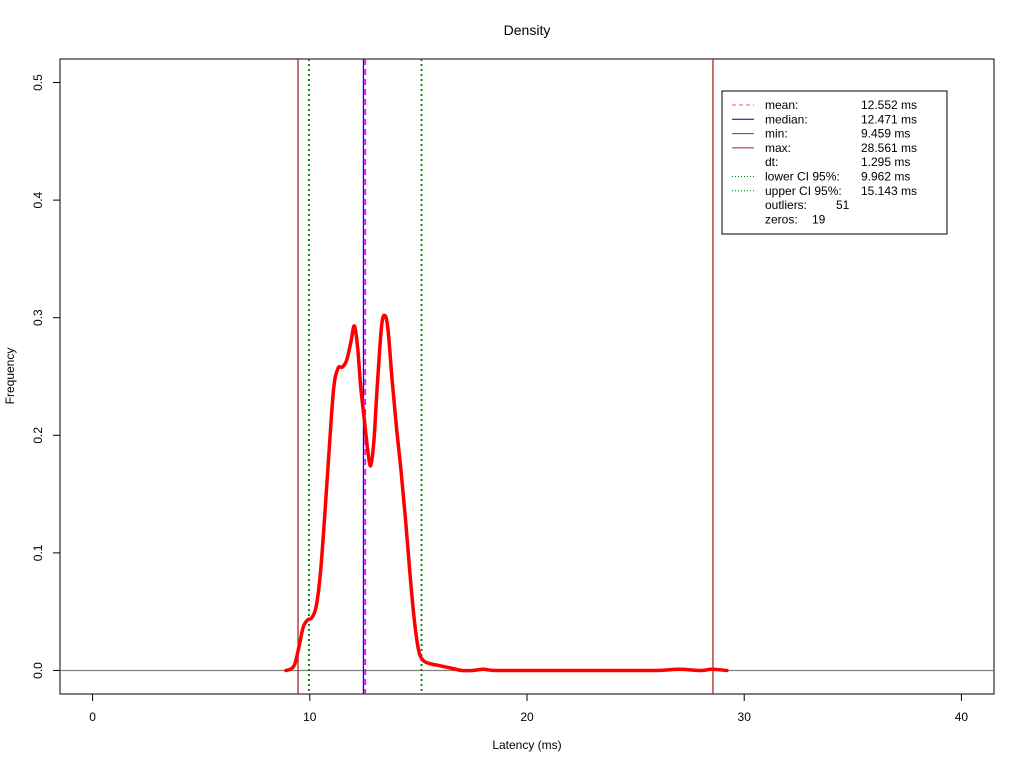 The image size is (1024, 768). I want to click on legend-value: 28.561 ms, so click(889, 148).